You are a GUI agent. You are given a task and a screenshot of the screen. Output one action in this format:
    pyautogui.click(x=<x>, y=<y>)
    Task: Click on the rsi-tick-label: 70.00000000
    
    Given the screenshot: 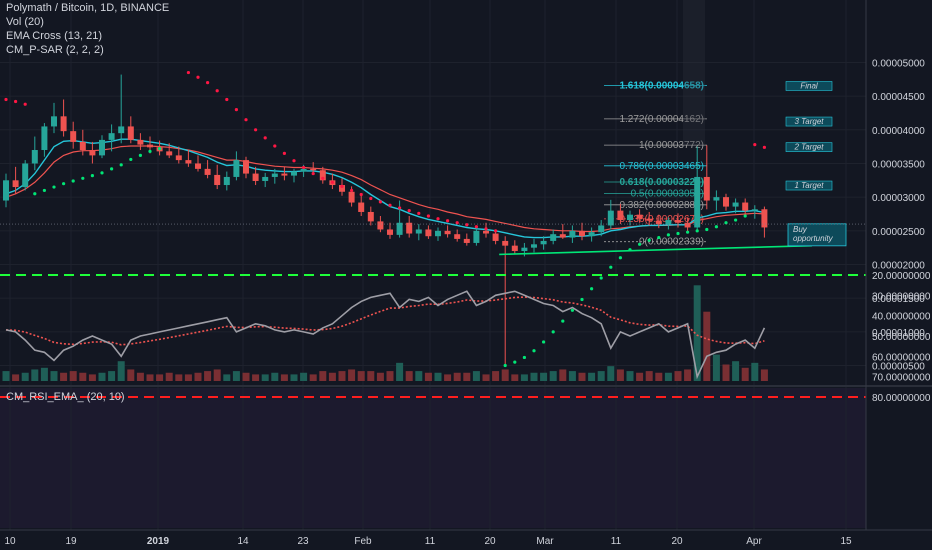 What is the action you would take?
    pyautogui.click(x=901, y=378)
    